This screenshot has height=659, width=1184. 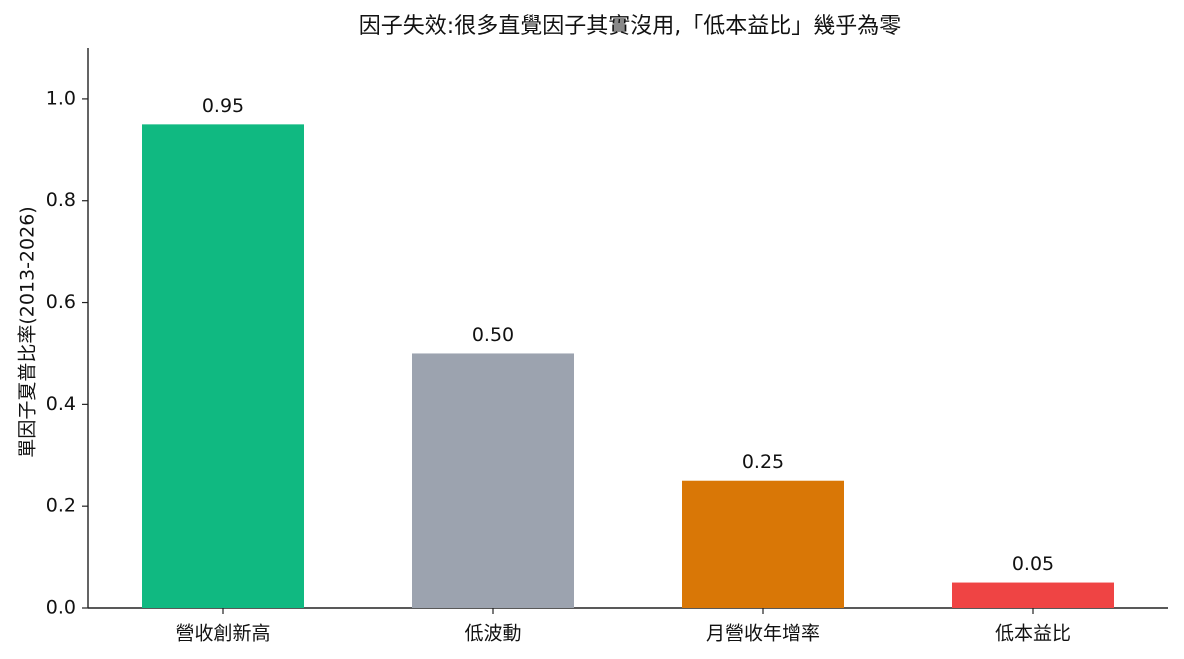 I want to click on x-tick-label: 營收創新高, so click(x=222, y=634).